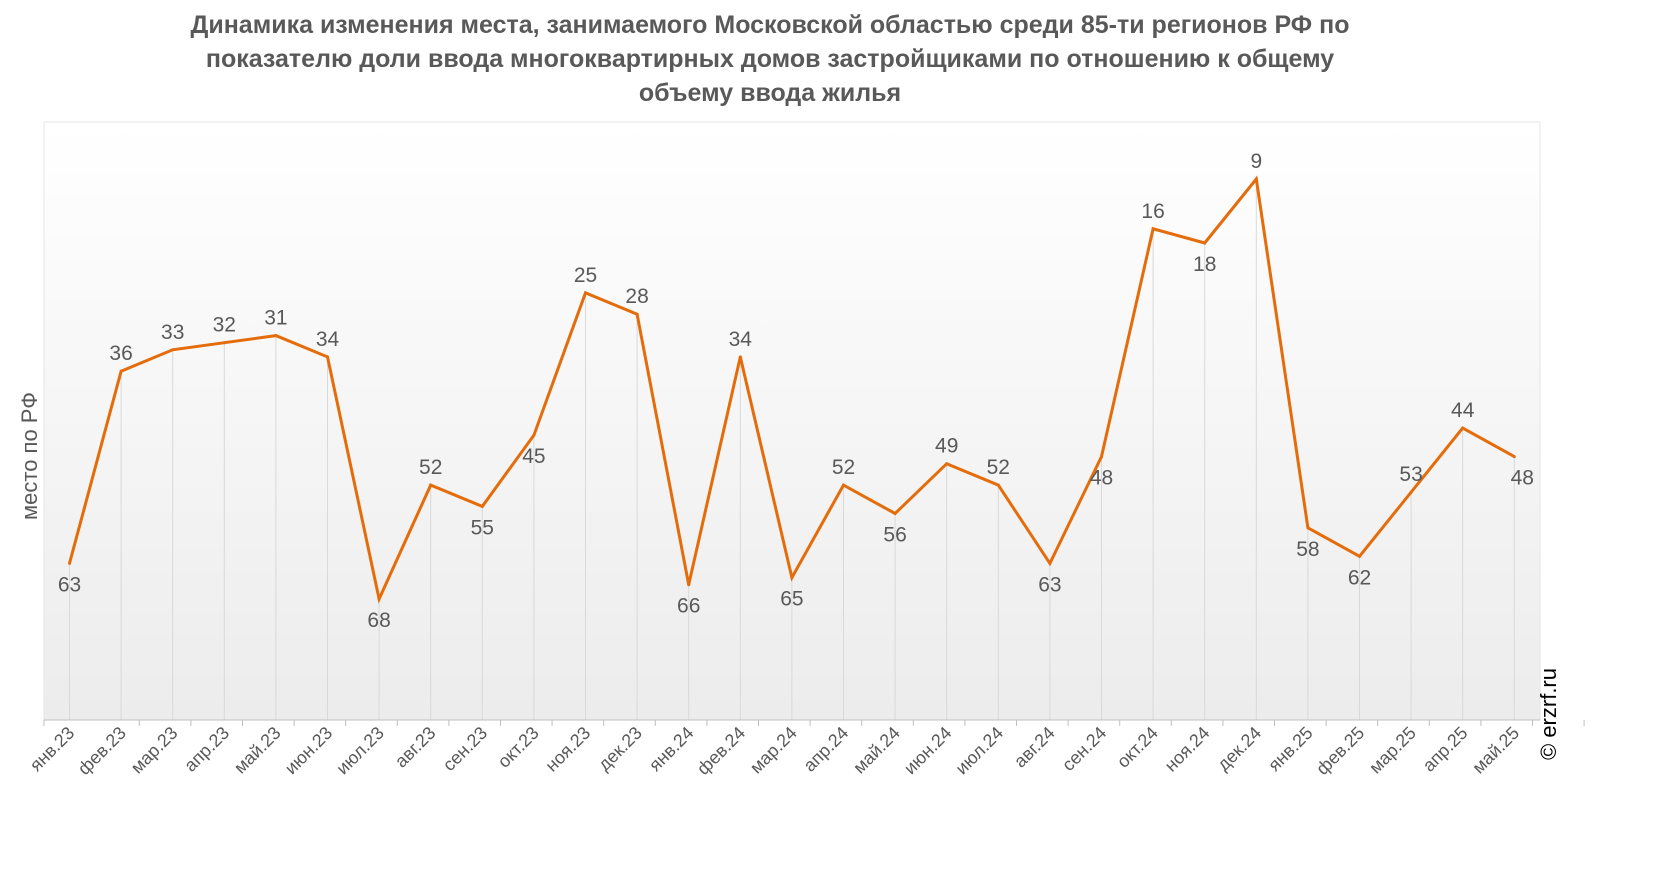 Image resolution: width=1666 pixels, height=872 pixels. Describe the element at coordinates (1445, 749) in the screenshot. I see `x-tick-label: апр.25` at that location.